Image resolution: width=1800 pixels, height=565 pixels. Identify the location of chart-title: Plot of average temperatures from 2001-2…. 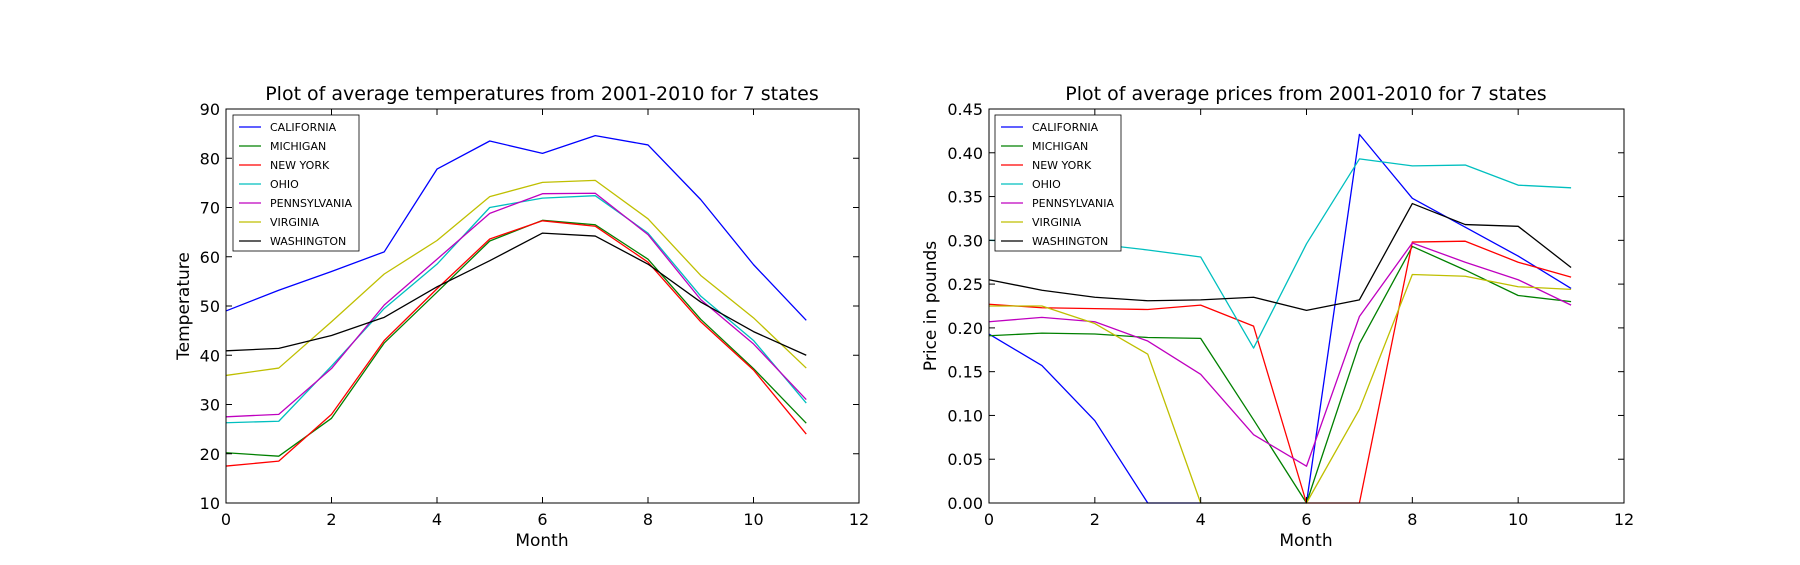
(542, 94).